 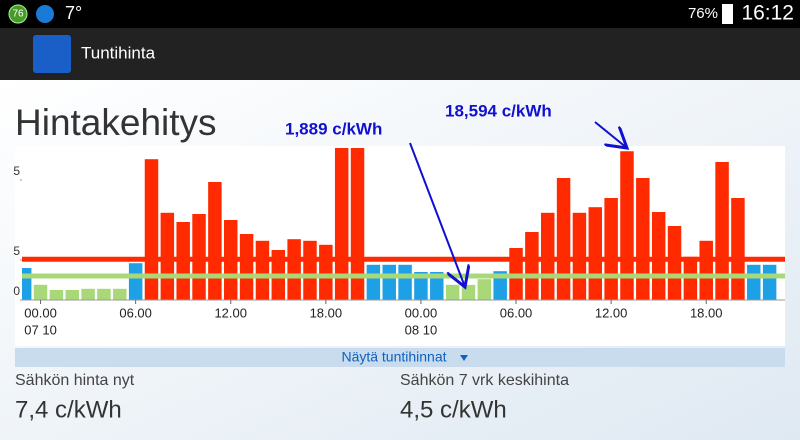 I want to click on battery: 76%, so click(x=703, y=13).